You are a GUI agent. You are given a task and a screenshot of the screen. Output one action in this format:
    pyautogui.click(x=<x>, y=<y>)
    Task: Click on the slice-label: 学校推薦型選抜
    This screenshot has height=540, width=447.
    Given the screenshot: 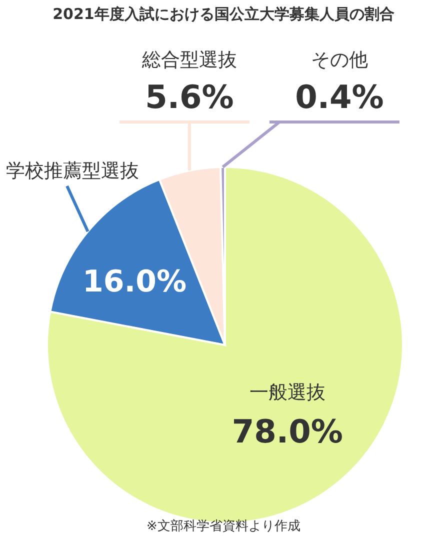 What is the action you would take?
    pyautogui.click(x=72, y=171)
    